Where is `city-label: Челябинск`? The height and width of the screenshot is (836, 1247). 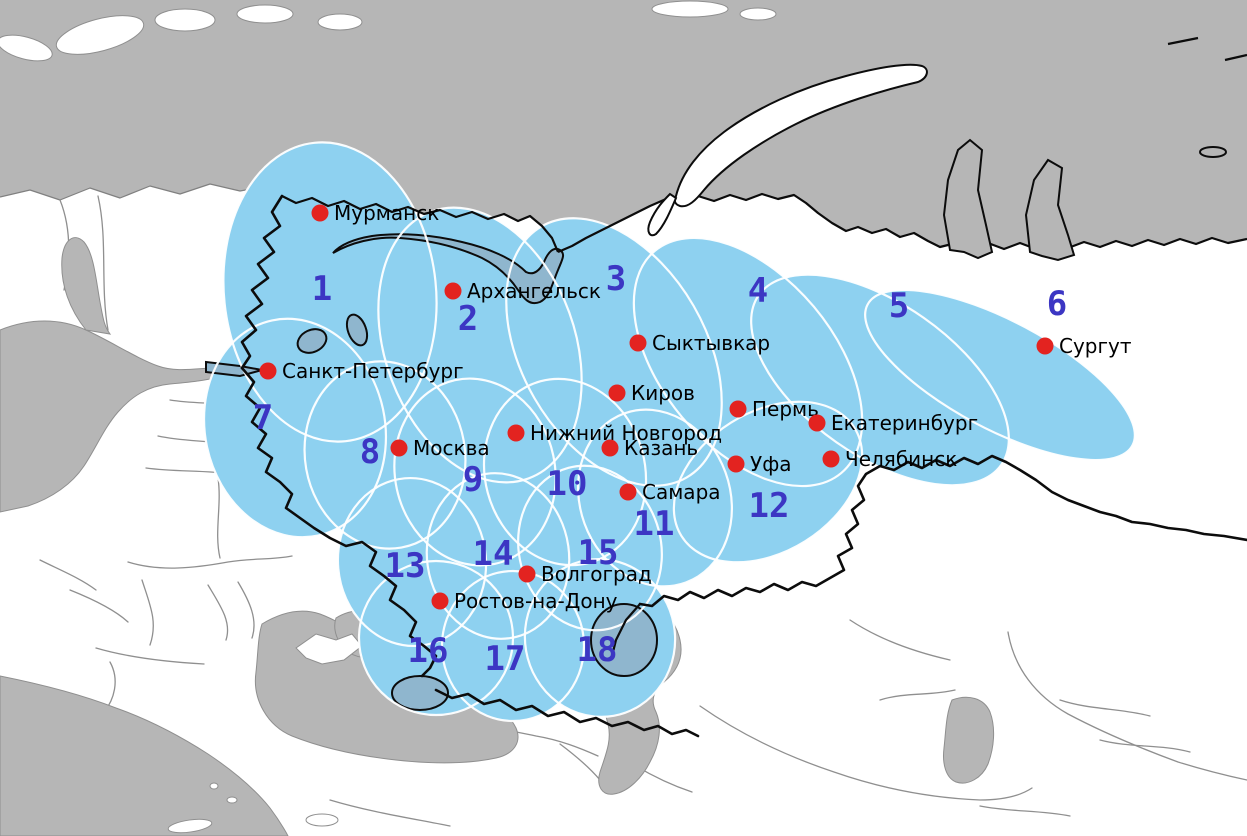
city-label: Челябинск is located at coordinates (901, 459).